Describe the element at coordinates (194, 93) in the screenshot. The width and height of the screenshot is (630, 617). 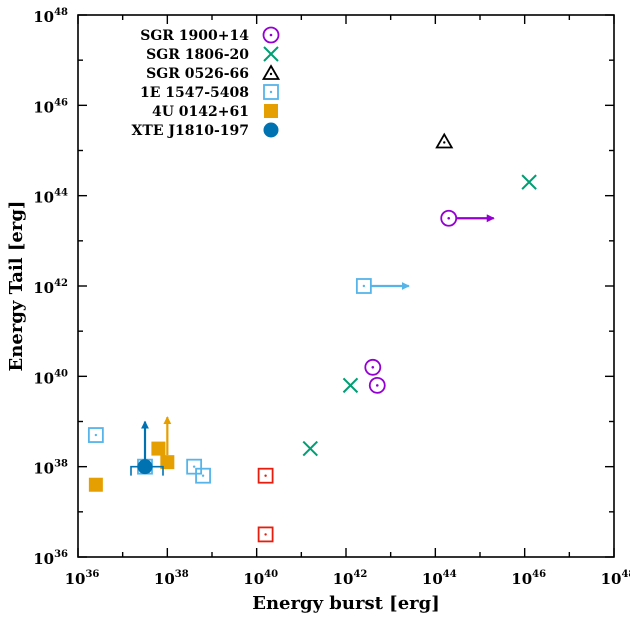
I see `legend-label: 1E 1547-5408` at that location.